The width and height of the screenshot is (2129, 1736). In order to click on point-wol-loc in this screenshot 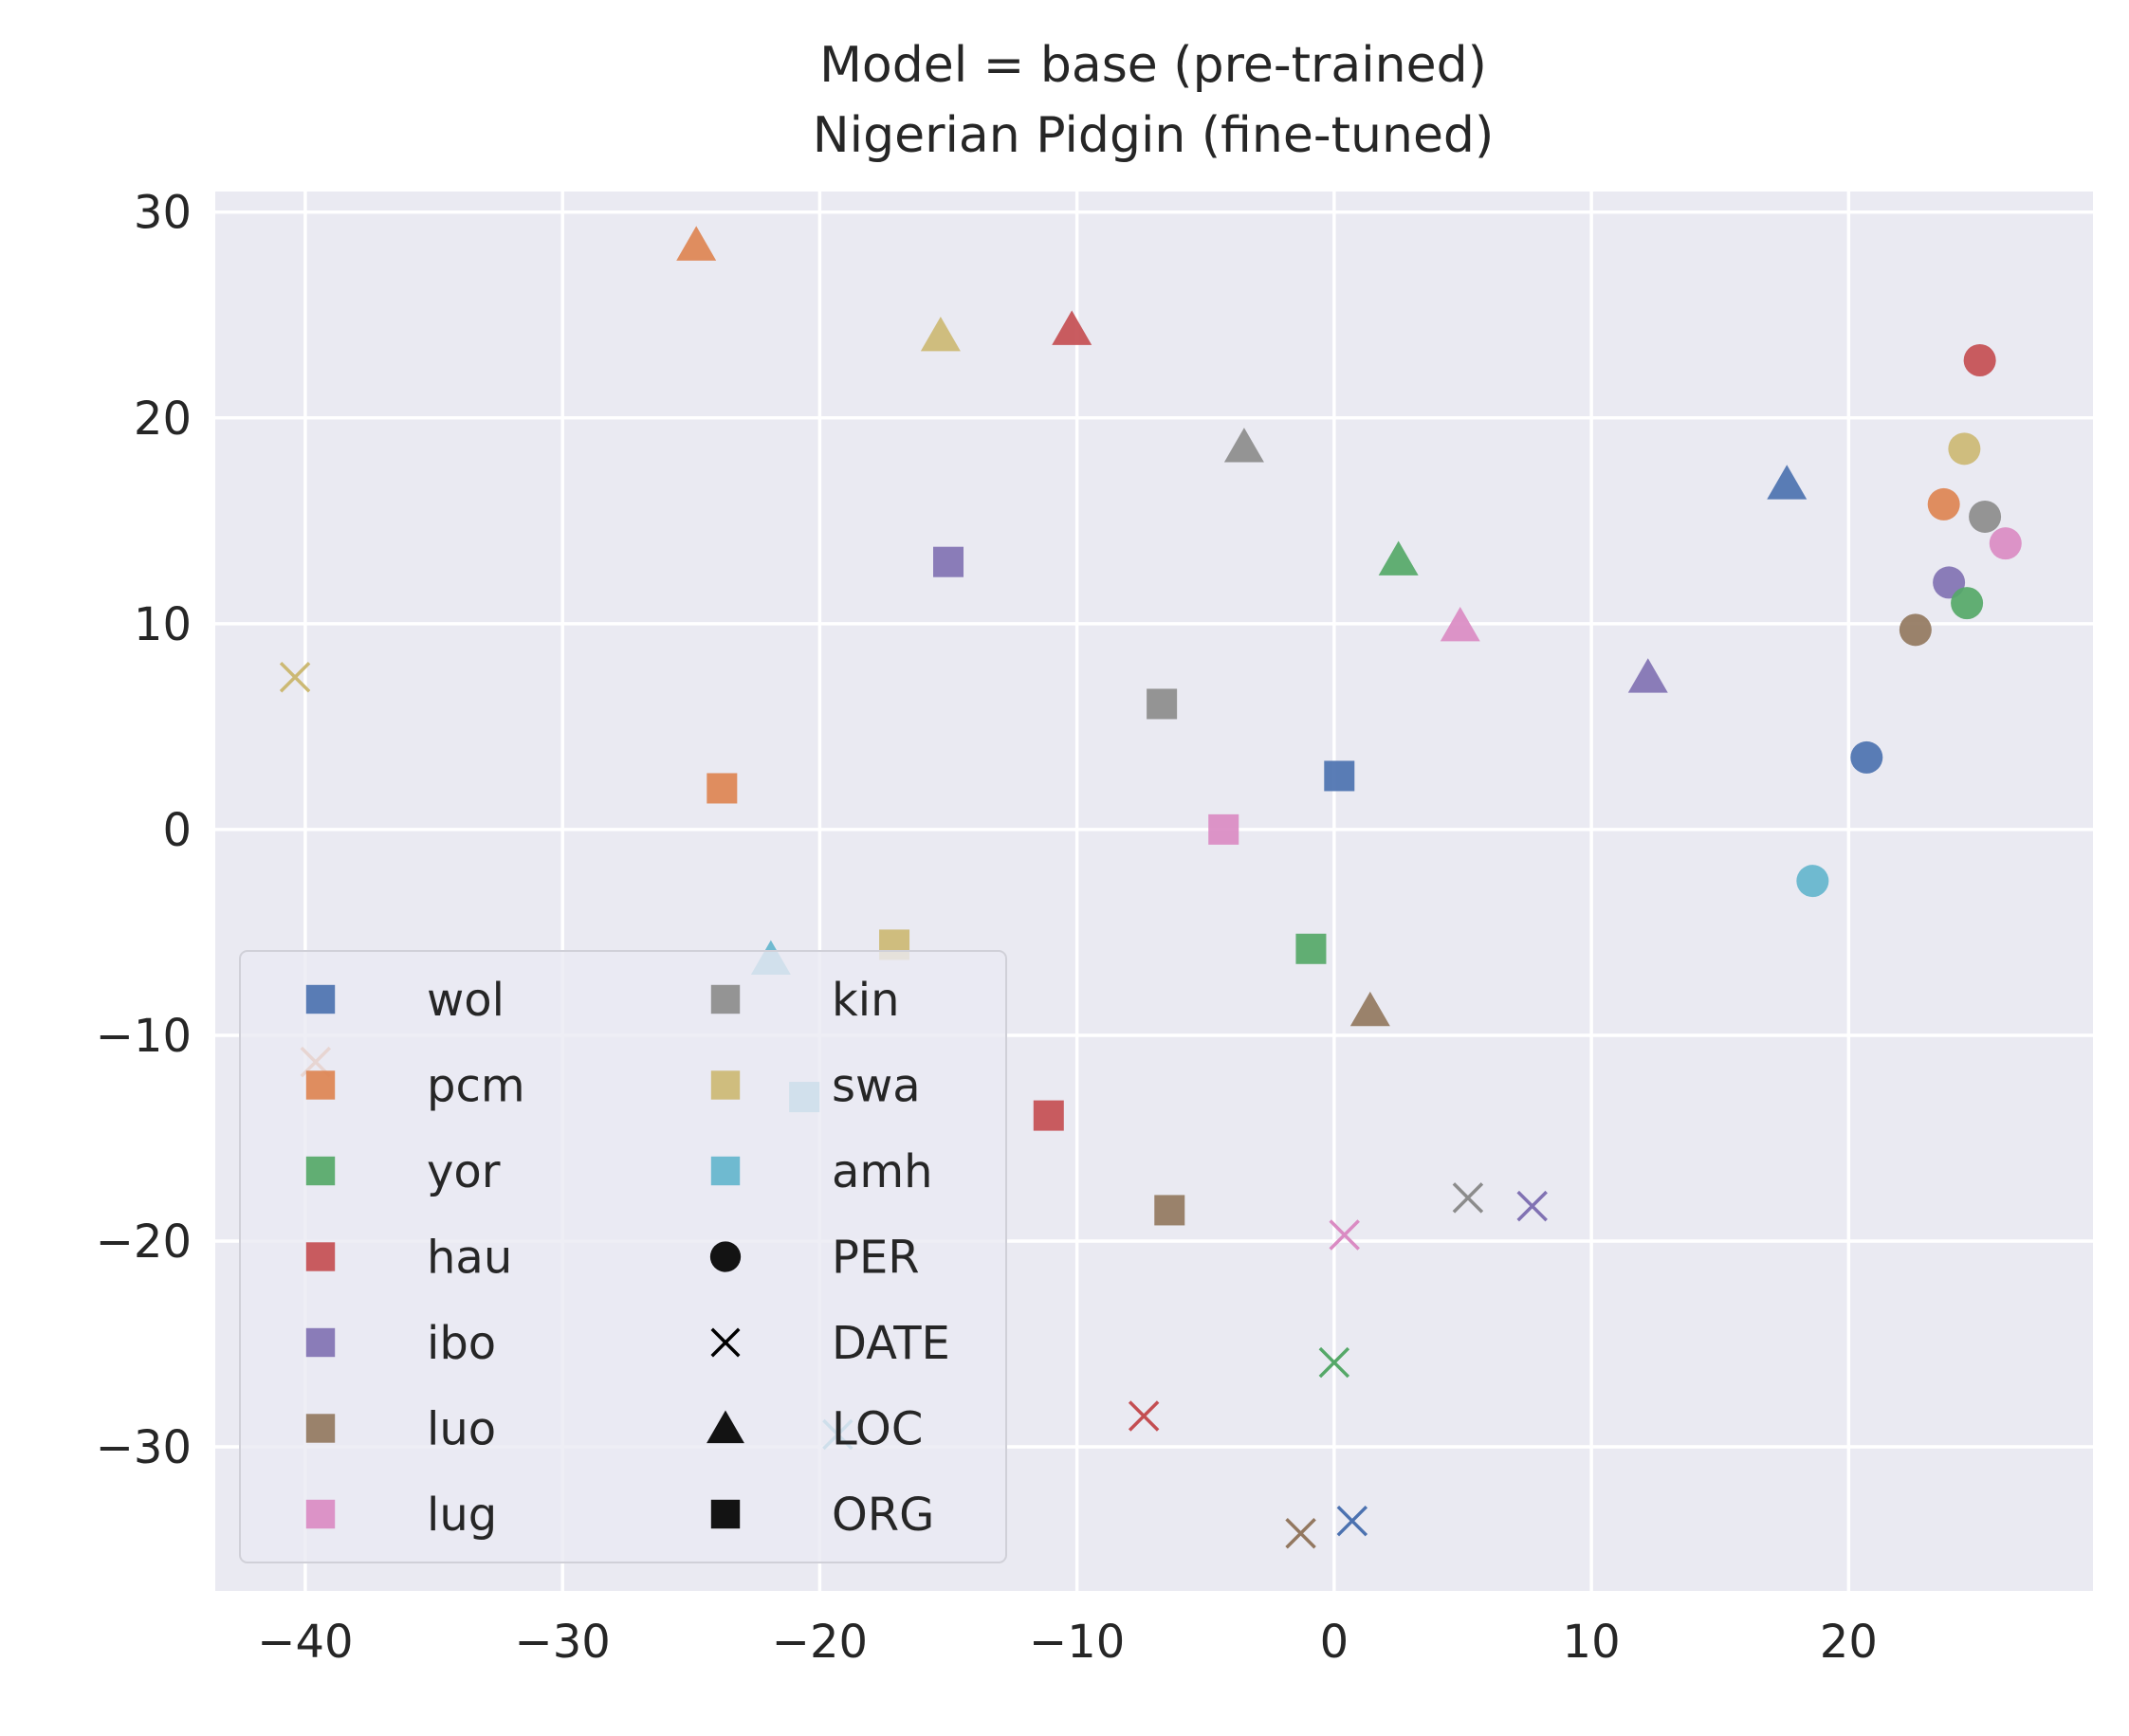, I will do `click(1787, 482)`.